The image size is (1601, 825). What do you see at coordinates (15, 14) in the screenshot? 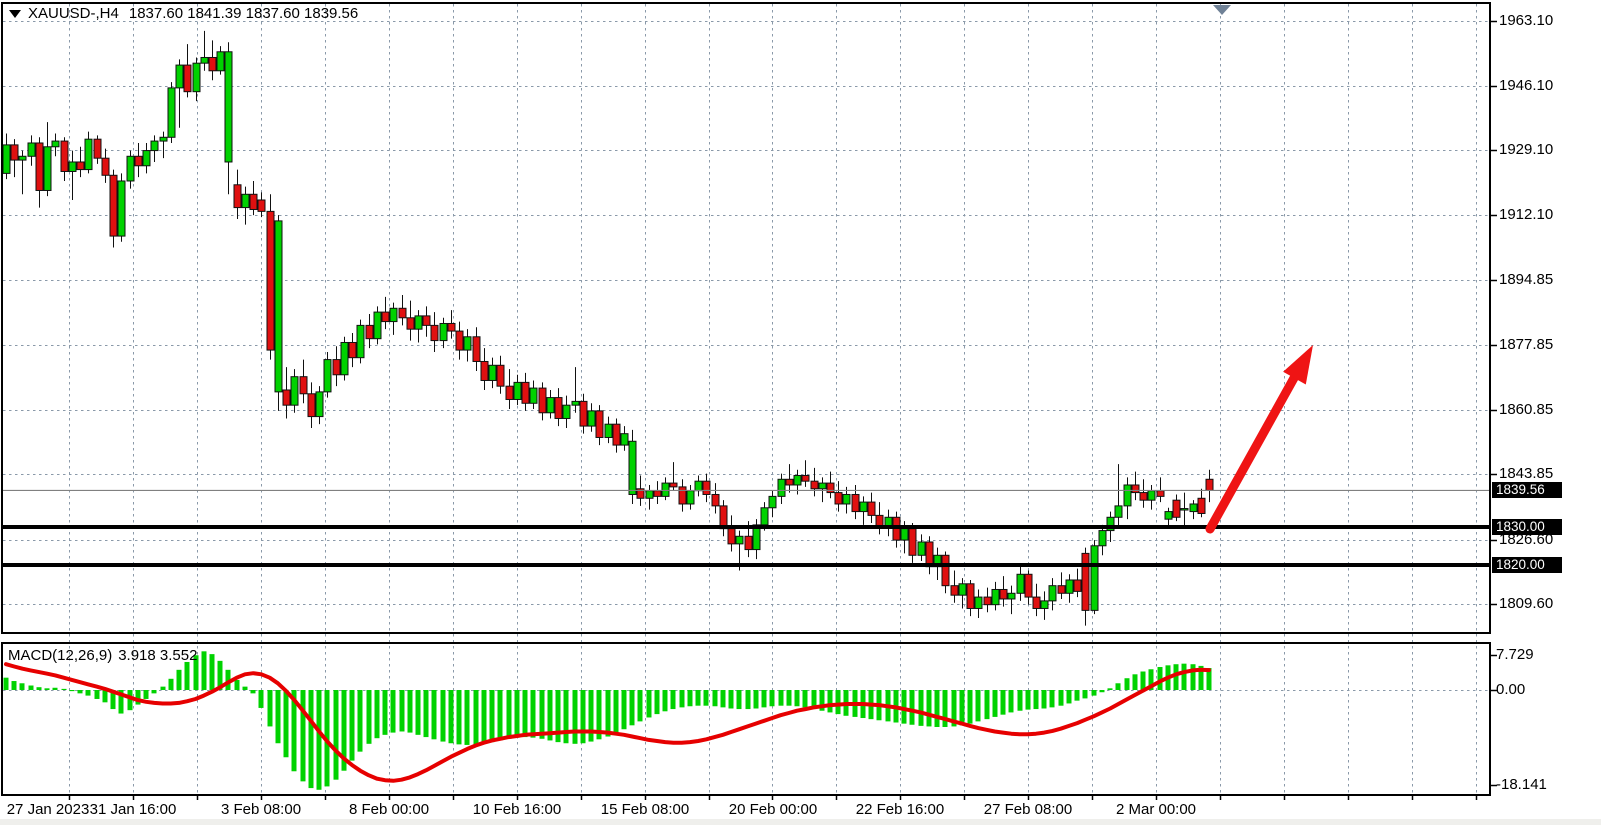
I see `symbol-dropdown-icon` at bounding box center [15, 14].